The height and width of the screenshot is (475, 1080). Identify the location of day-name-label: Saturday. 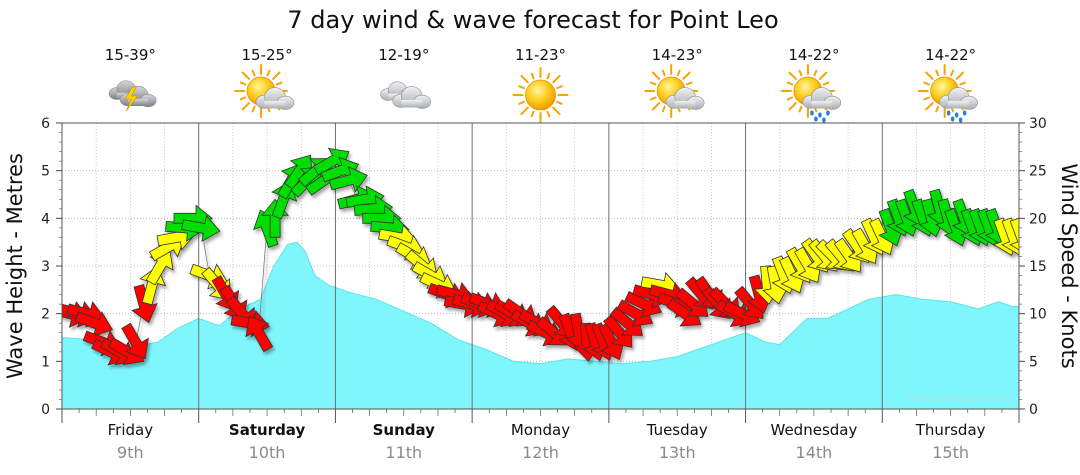
(267, 430).